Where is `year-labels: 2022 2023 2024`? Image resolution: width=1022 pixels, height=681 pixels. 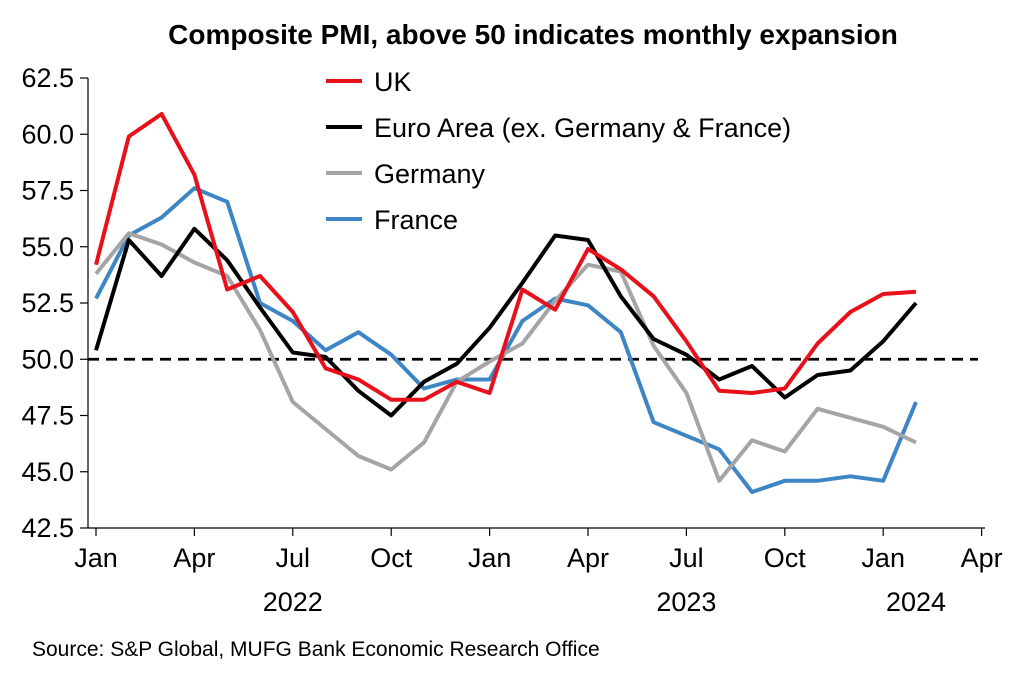 year-labels: 2022 2023 2024 is located at coordinates (604, 602).